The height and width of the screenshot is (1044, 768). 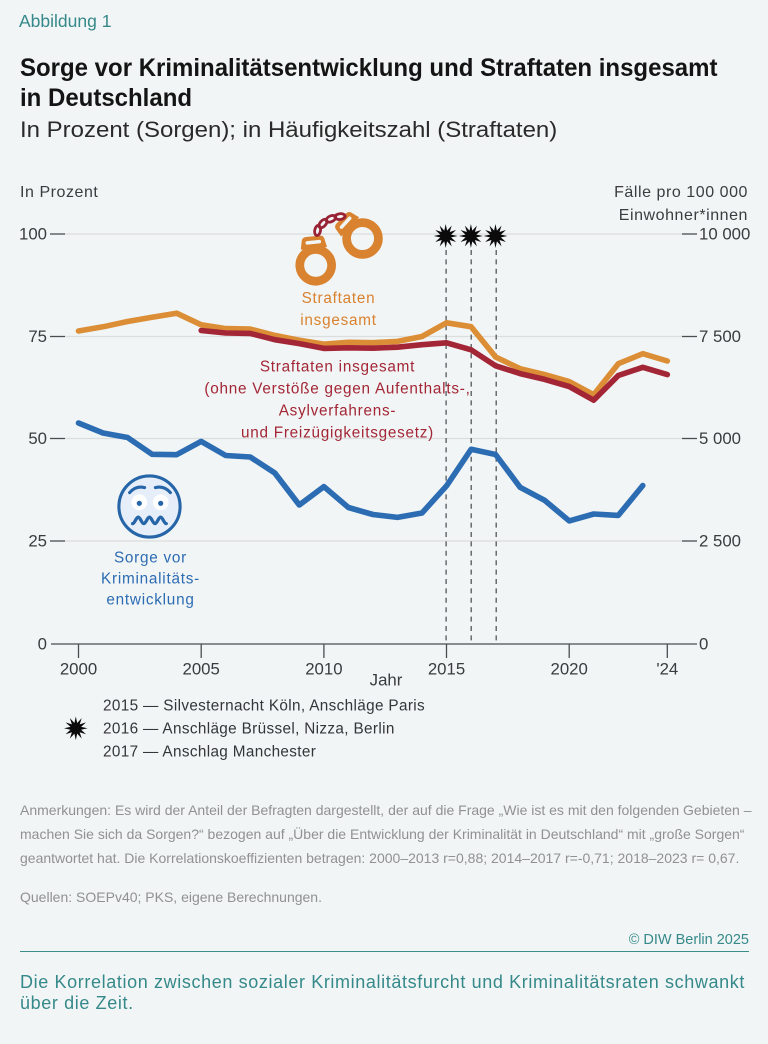 What do you see at coordinates (150, 600) in the screenshot?
I see `svg-text: entwicklung` at bounding box center [150, 600].